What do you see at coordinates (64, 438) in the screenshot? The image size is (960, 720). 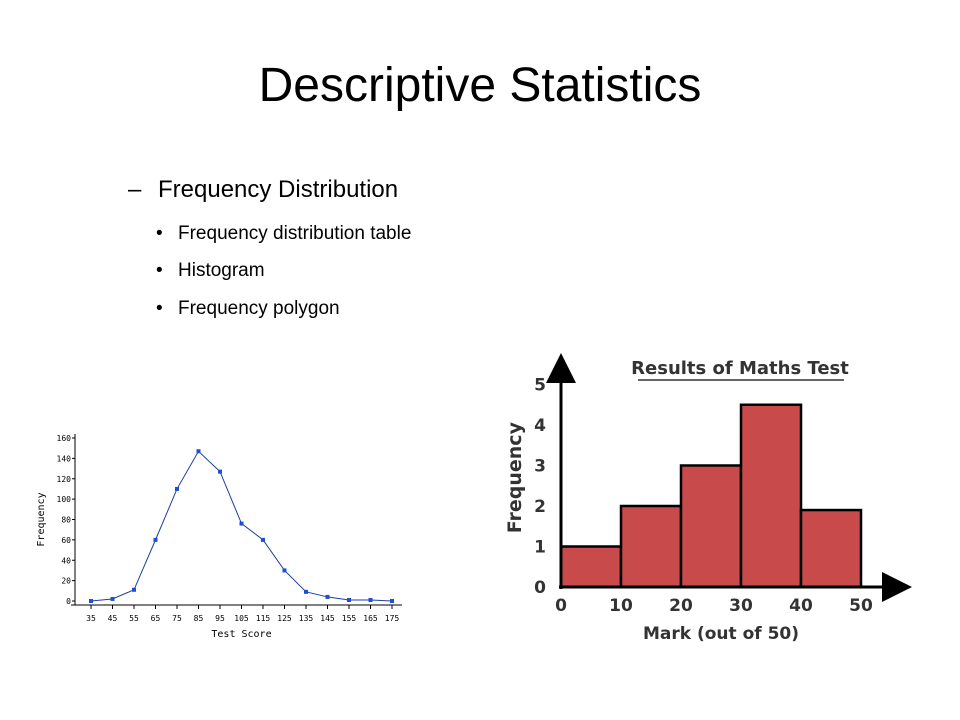 I see `y-tick-label: 160` at bounding box center [64, 438].